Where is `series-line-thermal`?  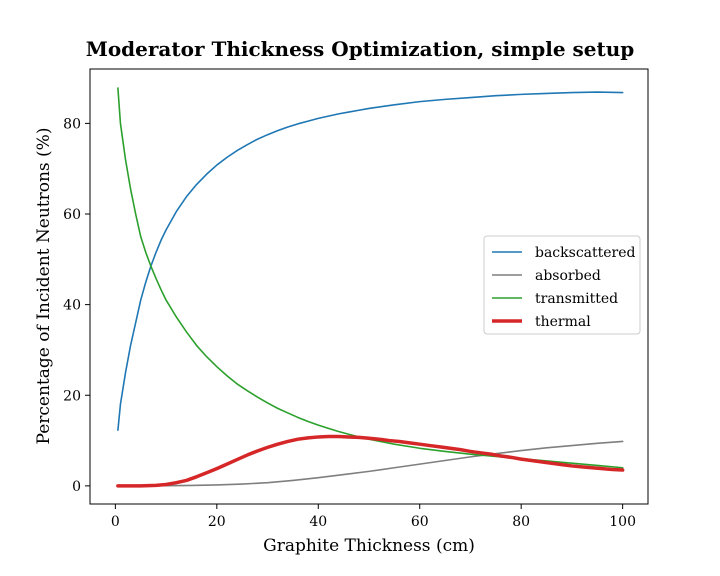
series-line-thermal is located at coordinates (370, 461).